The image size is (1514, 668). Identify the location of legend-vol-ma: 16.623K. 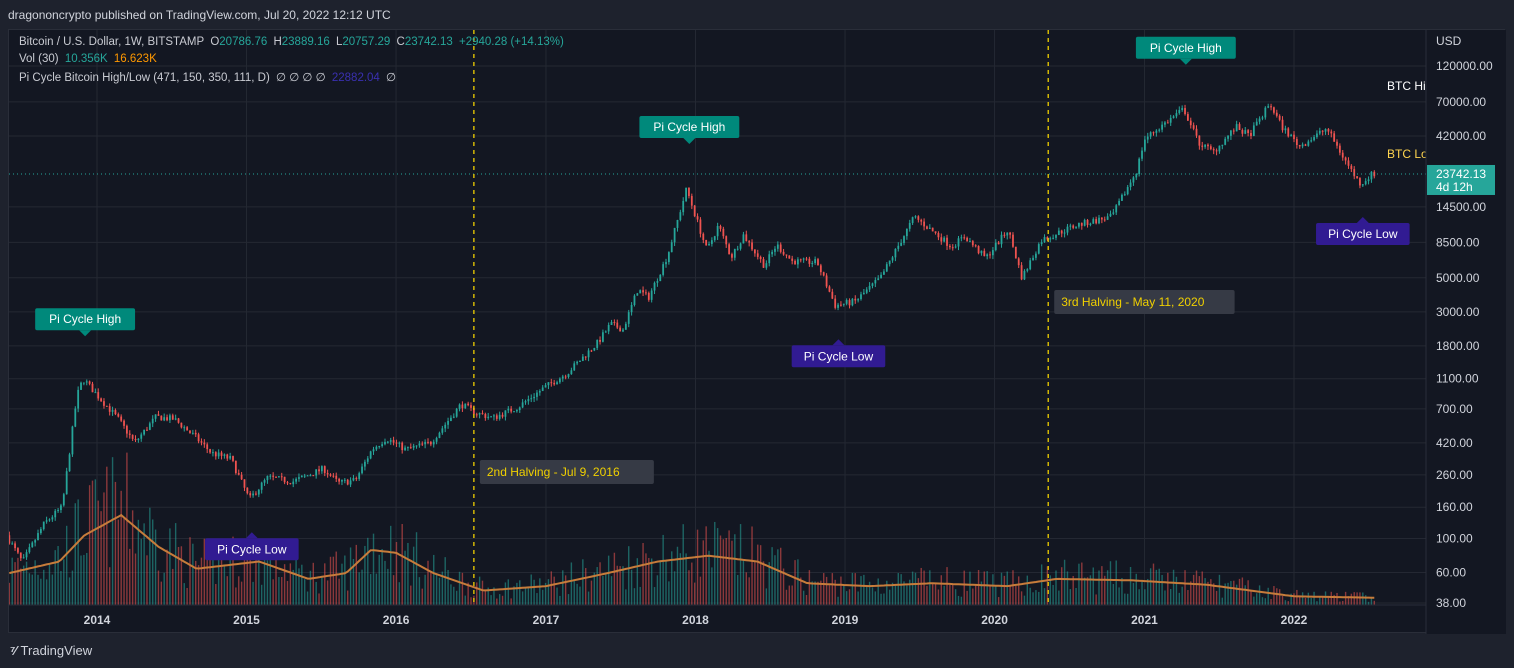
(135, 59).